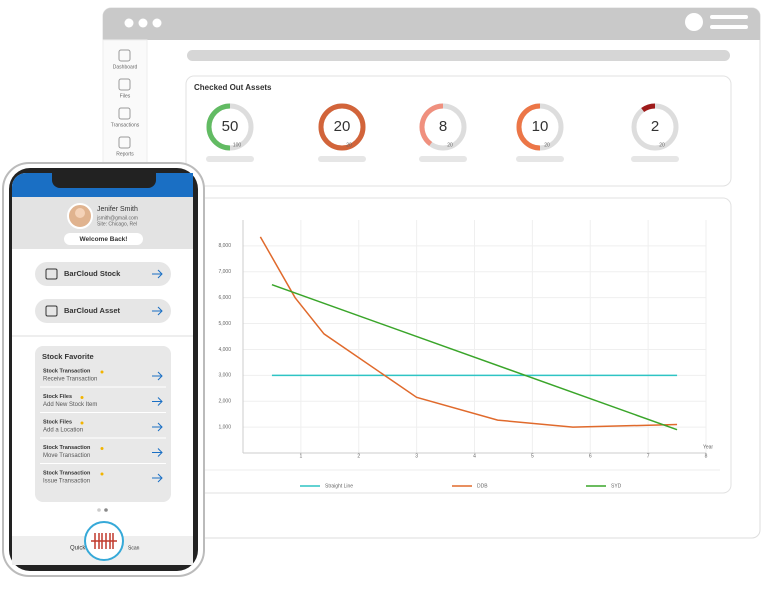  I want to click on favorite-subtitle: Receive Transaction, so click(70, 380).